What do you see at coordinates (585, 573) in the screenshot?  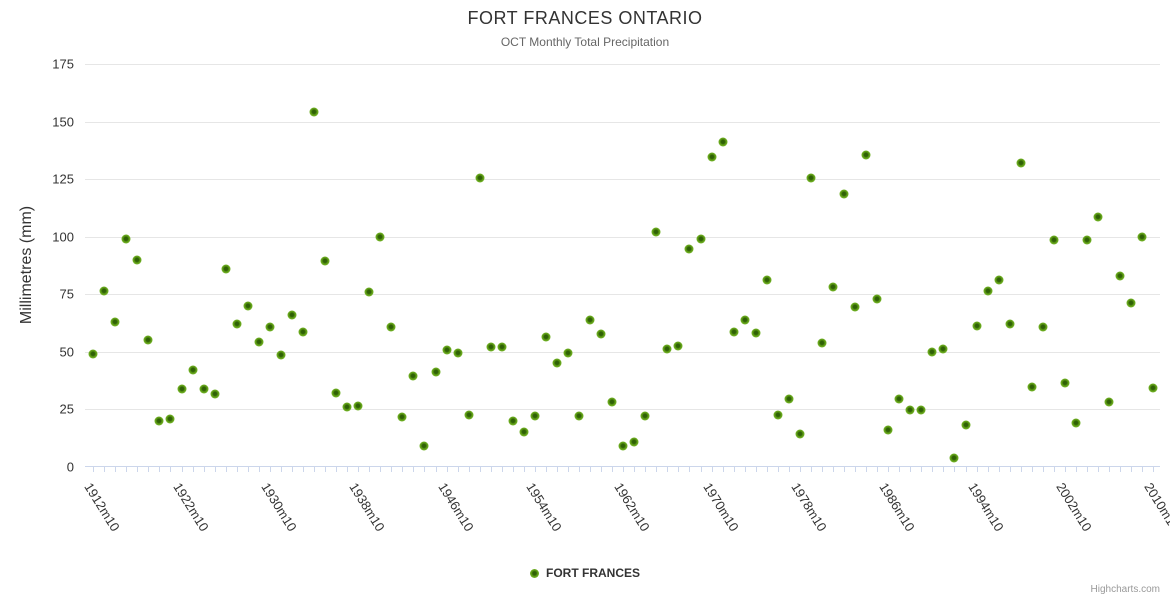 I see `legend-item-fort-frances: FORT FRANCES` at bounding box center [585, 573].